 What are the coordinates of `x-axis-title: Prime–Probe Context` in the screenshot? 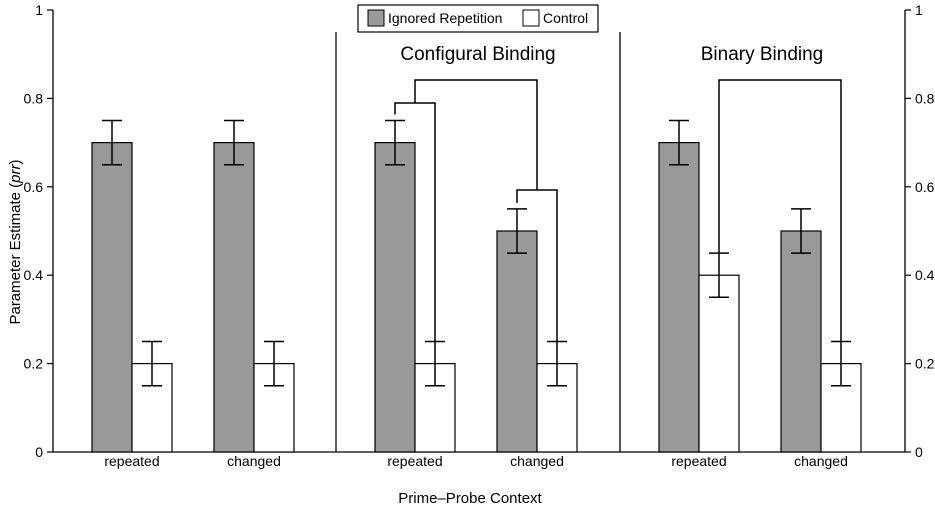 It's located at (470, 498).